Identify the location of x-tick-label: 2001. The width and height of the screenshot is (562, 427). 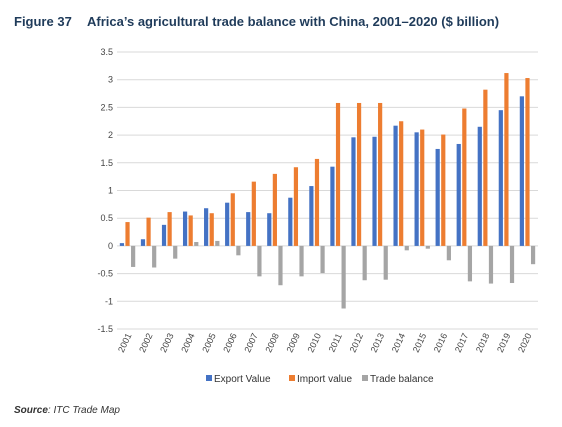
(125, 343).